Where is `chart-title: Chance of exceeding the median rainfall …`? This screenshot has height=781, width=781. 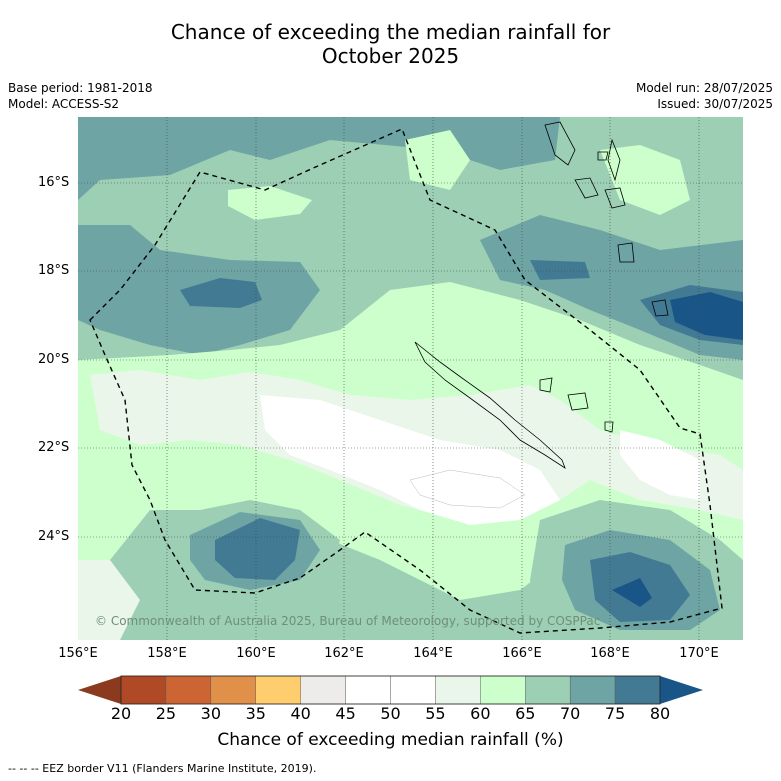
chart-title: Chance of exceeding the median rainfall … is located at coordinates (390, 44).